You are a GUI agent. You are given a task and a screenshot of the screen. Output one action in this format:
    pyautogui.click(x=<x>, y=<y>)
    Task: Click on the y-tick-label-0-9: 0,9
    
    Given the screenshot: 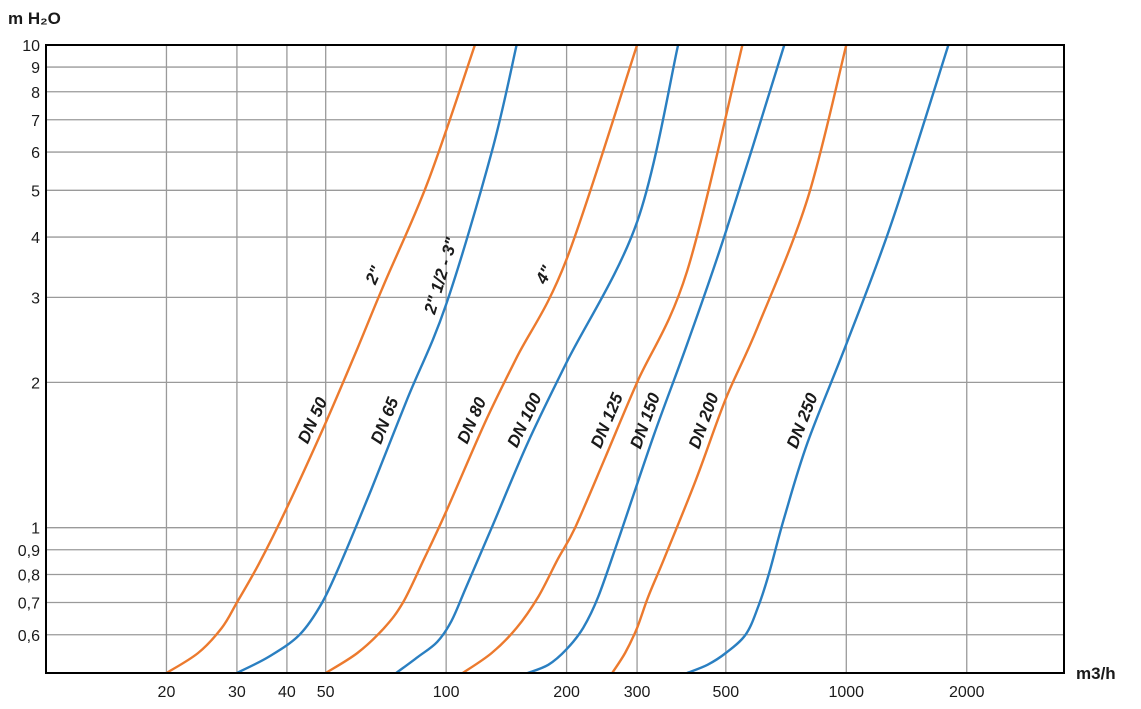 What is the action you would take?
    pyautogui.click(x=29, y=551)
    